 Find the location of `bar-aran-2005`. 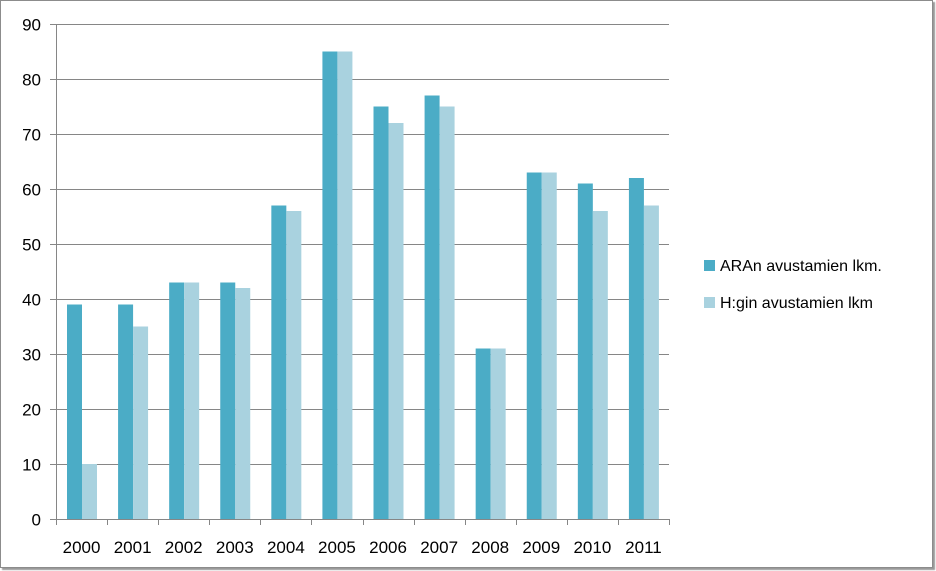

bar-aran-2005 is located at coordinates (330, 285).